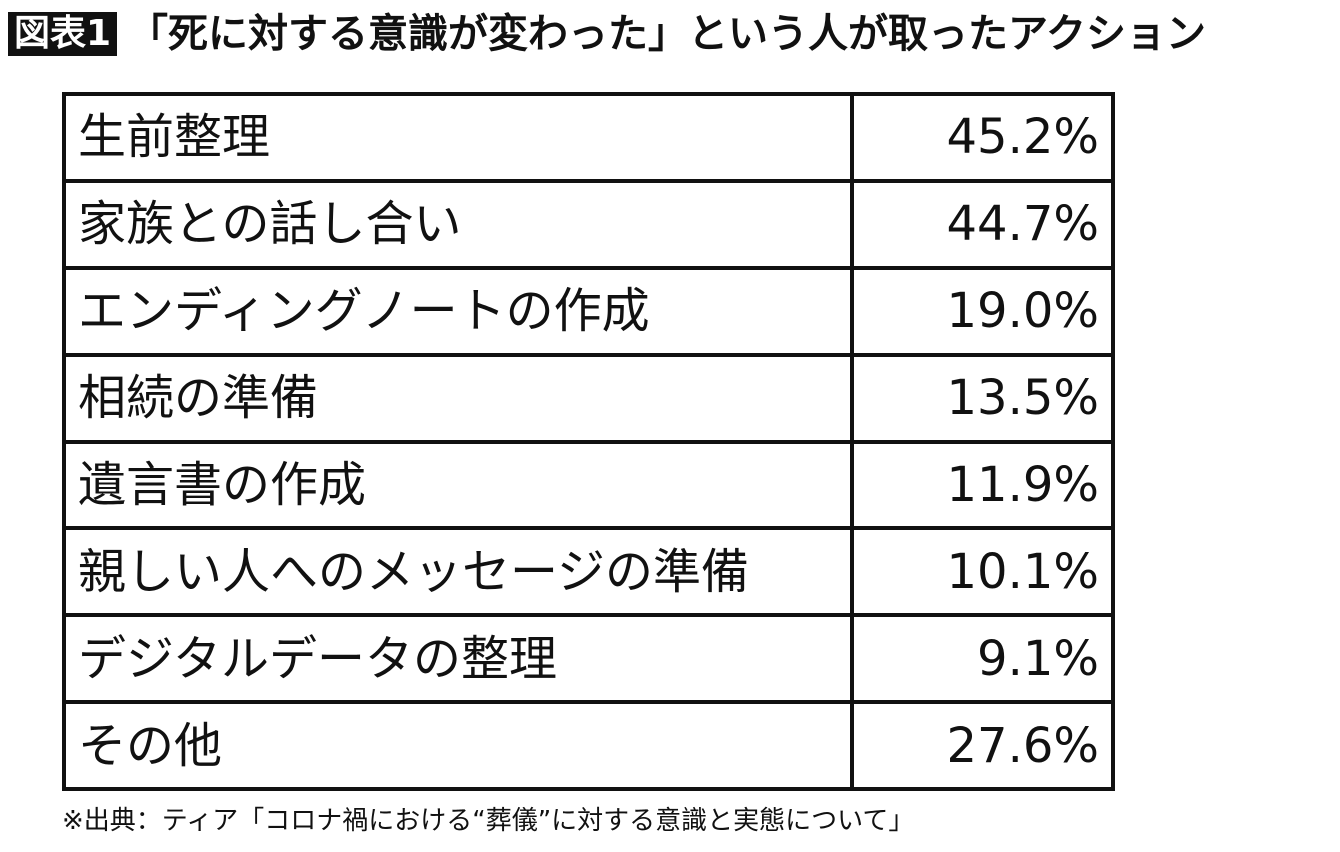  Describe the element at coordinates (458, 572) in the screenshot. I see `label-cell: 親しい人へのメッセージの準備` at that location.